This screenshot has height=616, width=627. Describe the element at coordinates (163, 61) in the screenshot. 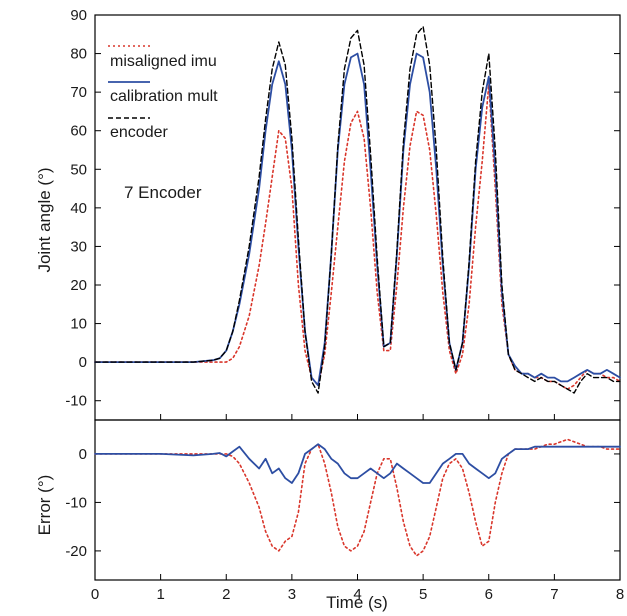

I see `legend-label-misaligned-imu: misaligned imu` at that location.